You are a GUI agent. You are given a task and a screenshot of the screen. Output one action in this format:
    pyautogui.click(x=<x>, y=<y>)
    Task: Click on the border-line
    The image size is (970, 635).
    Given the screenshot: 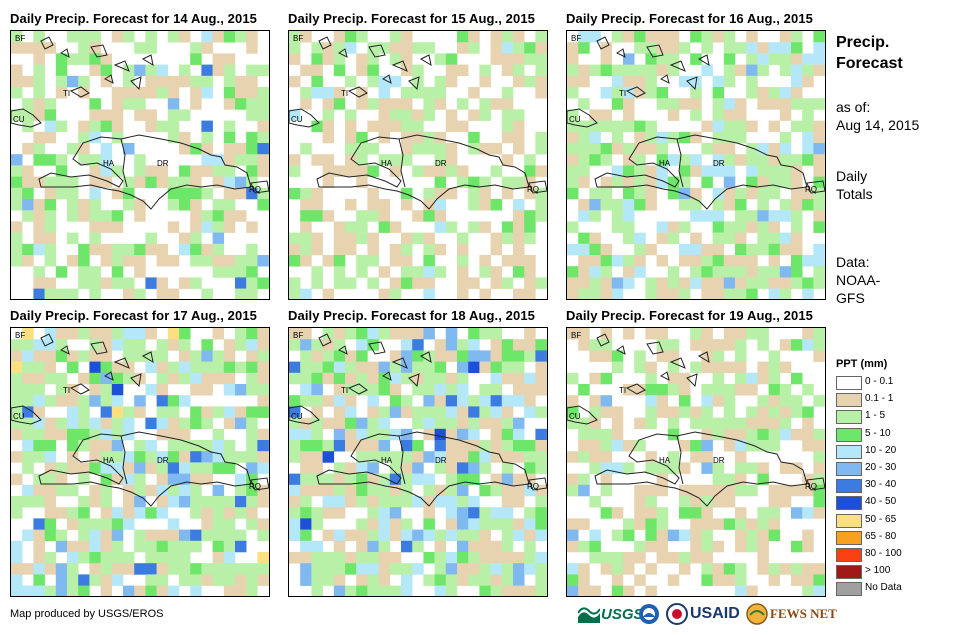 What is the action you would take?
    pyautogui.click(x=402, y=163)
    